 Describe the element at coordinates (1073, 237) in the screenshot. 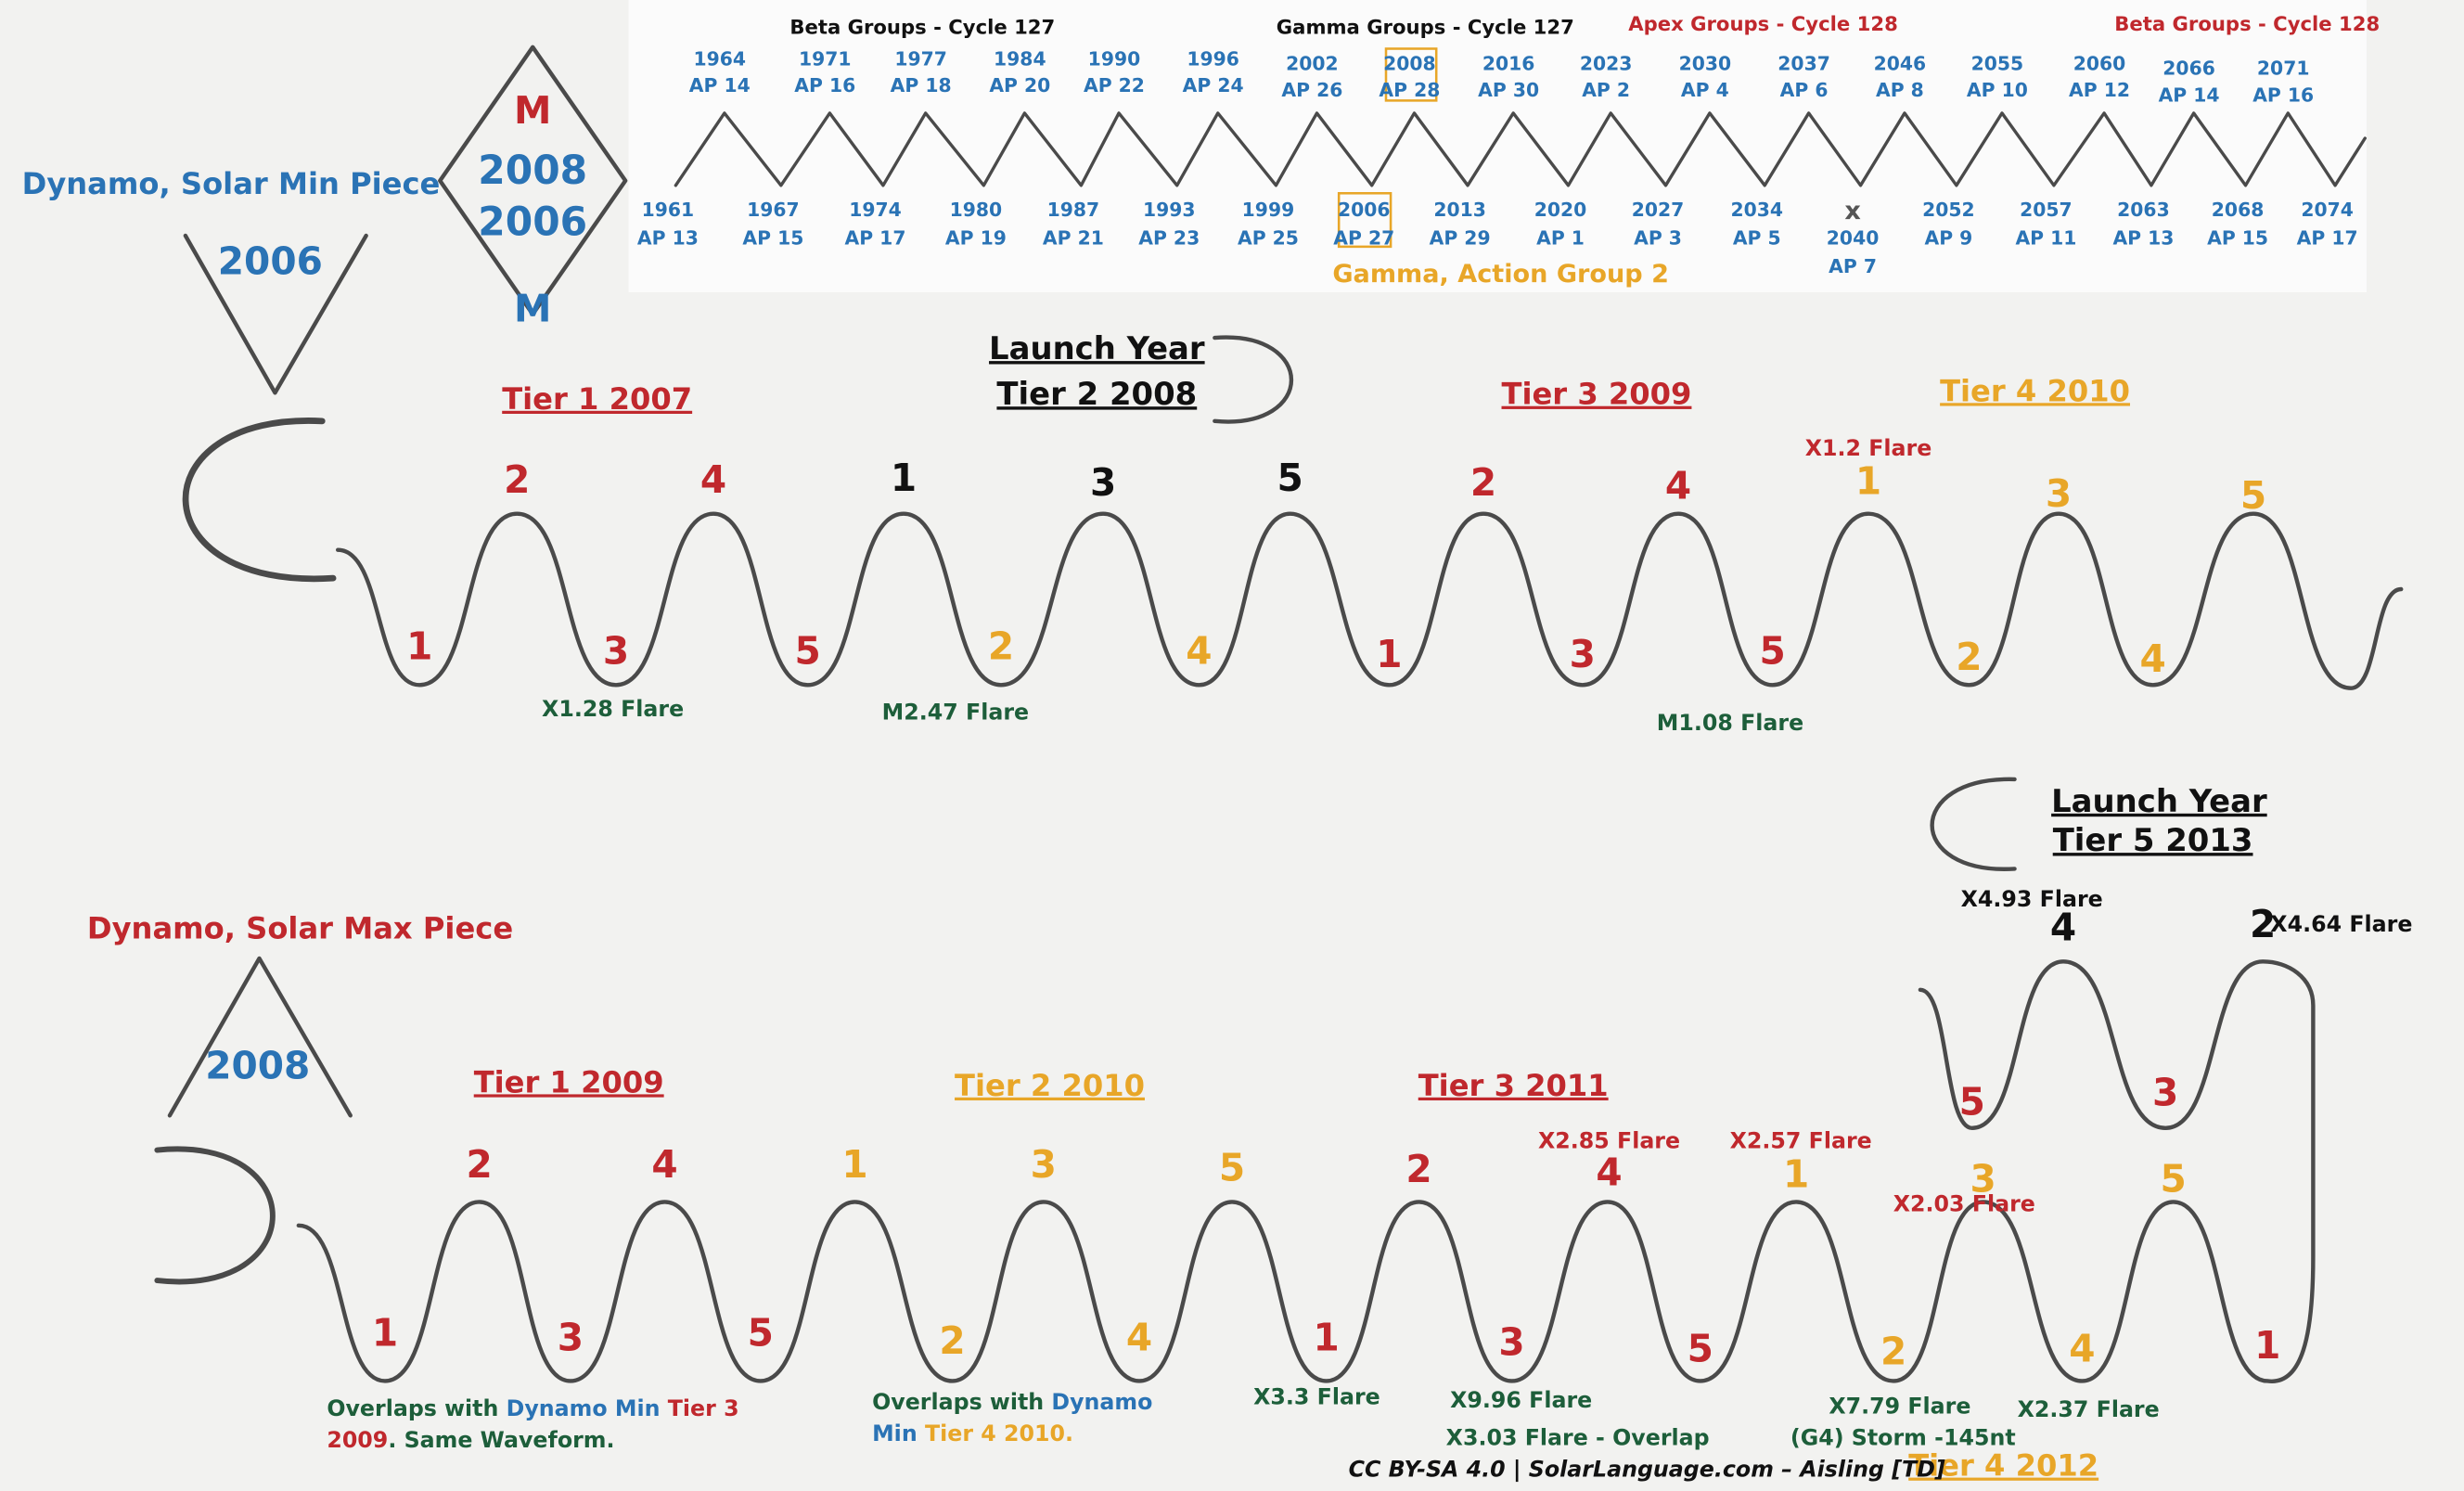

I see `trough-group: AP 21` at that location.